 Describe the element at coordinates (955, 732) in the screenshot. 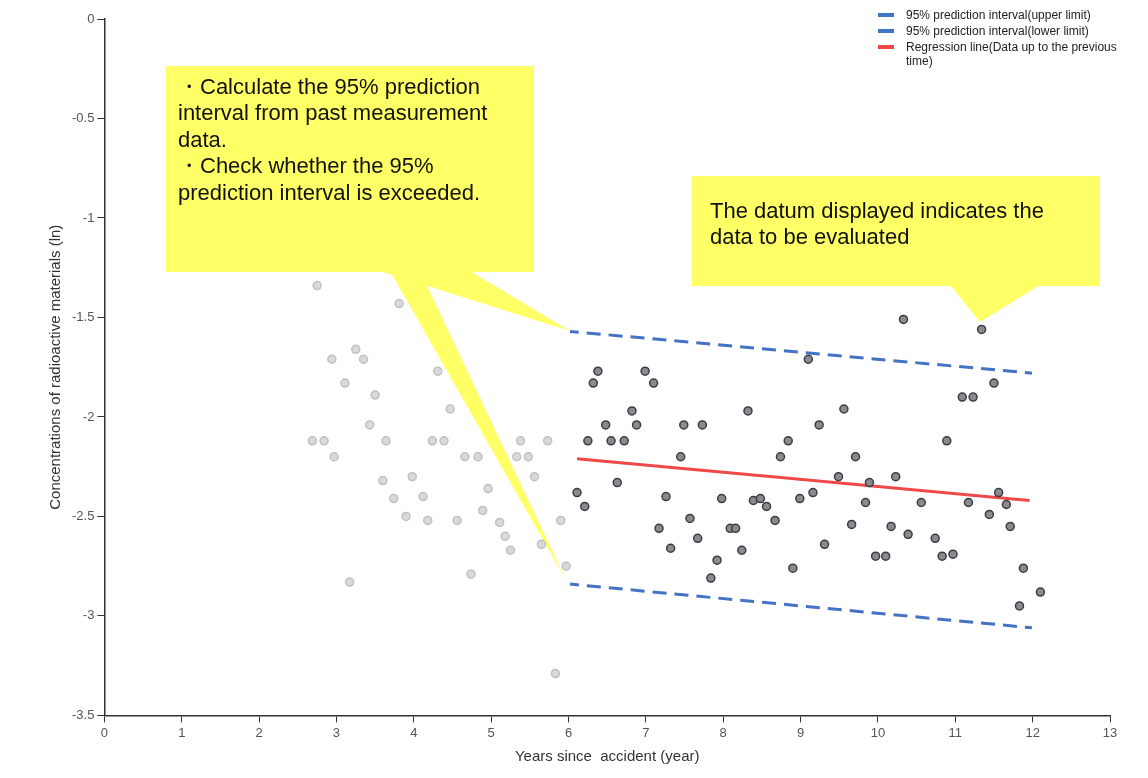

I see `x-tick-label: 11` at that location.